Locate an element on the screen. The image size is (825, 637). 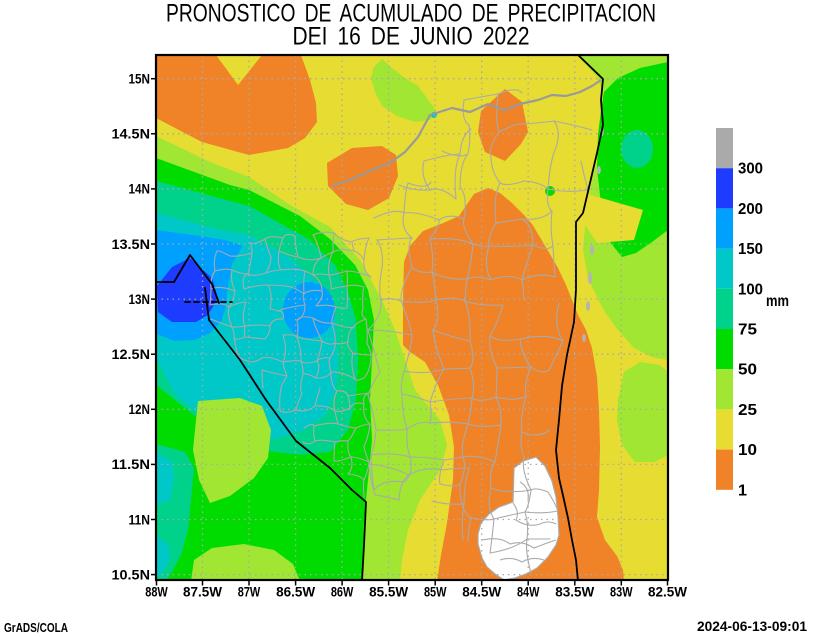
svg-text: 12N is located at coordinates (140, 409).